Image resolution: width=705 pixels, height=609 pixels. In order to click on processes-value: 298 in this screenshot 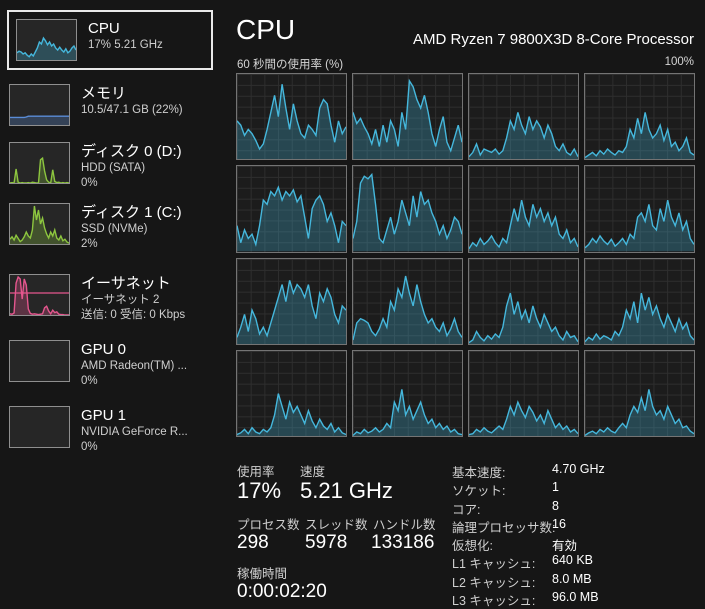, I will do `click(253, 542)`.